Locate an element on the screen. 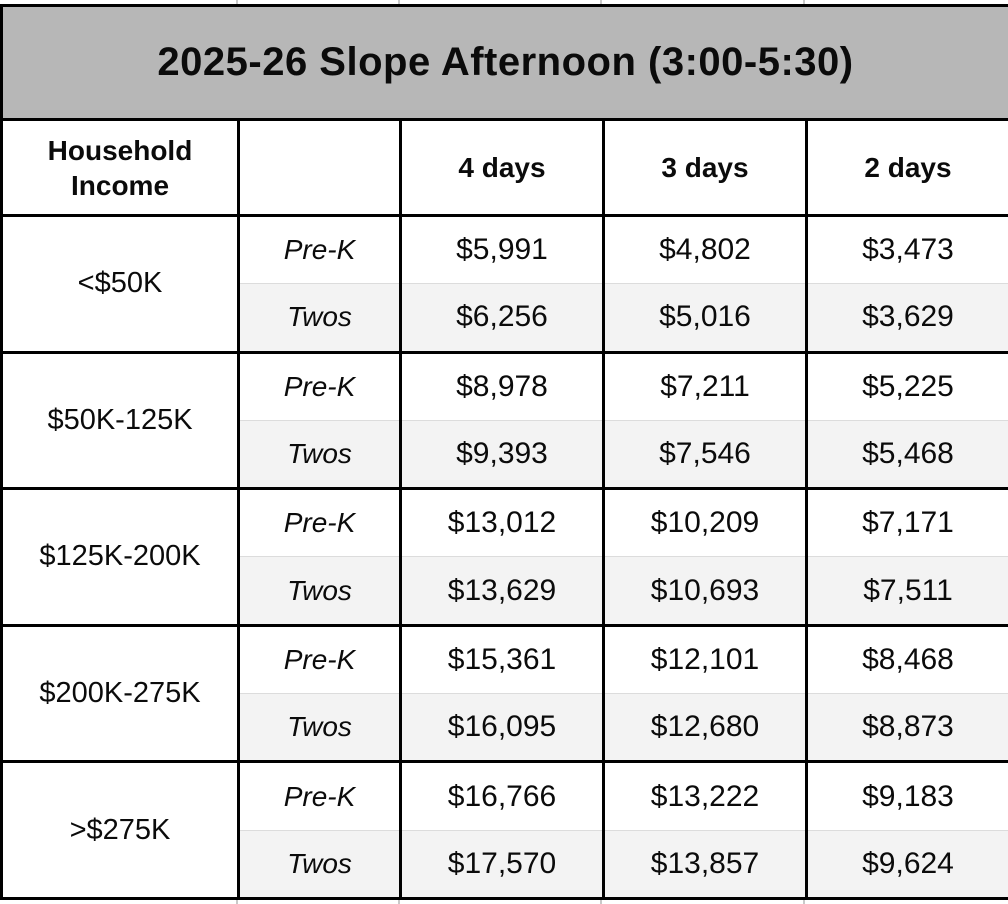 The width and height of the screenshot is (1008, 904). price-cell: $15,361 is located at coordinates (502, 659).